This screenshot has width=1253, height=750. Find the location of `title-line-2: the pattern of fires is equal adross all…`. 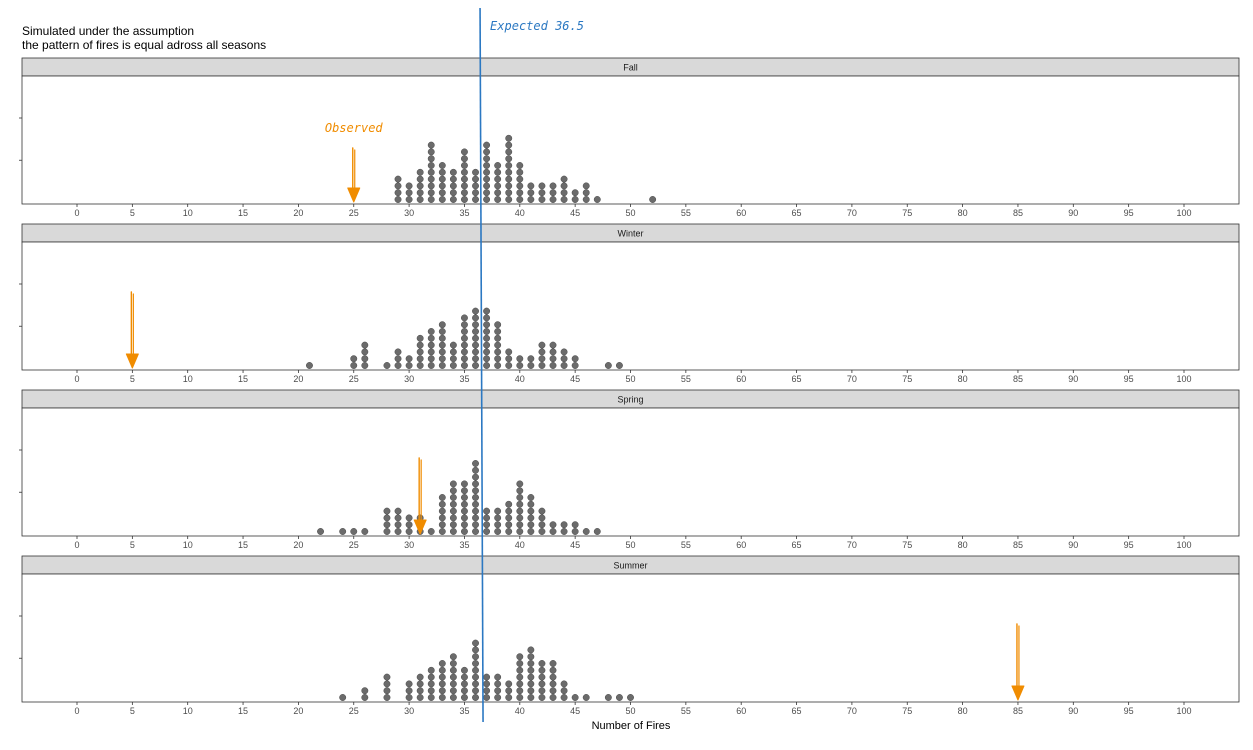

title-line-2: the pattern of fires is equal adross all… is located at coordinates (144, 45).